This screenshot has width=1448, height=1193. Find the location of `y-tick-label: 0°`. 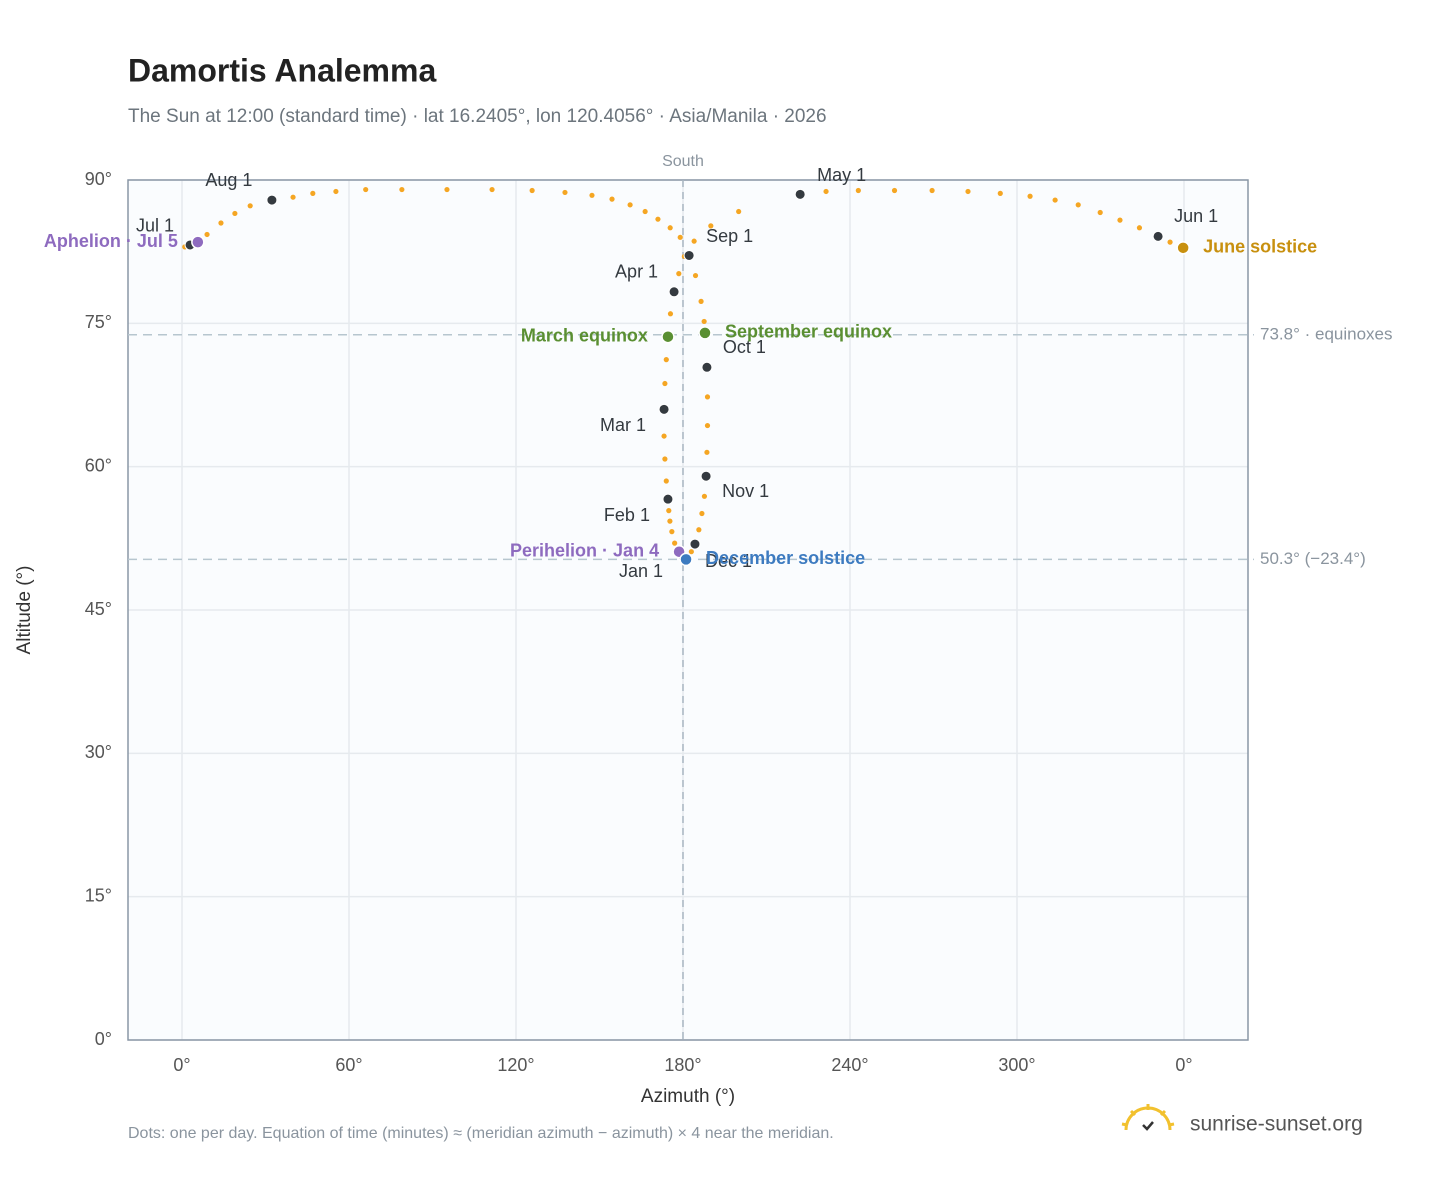

y-tick-label: 0° is located at coordinates (103, 1039).